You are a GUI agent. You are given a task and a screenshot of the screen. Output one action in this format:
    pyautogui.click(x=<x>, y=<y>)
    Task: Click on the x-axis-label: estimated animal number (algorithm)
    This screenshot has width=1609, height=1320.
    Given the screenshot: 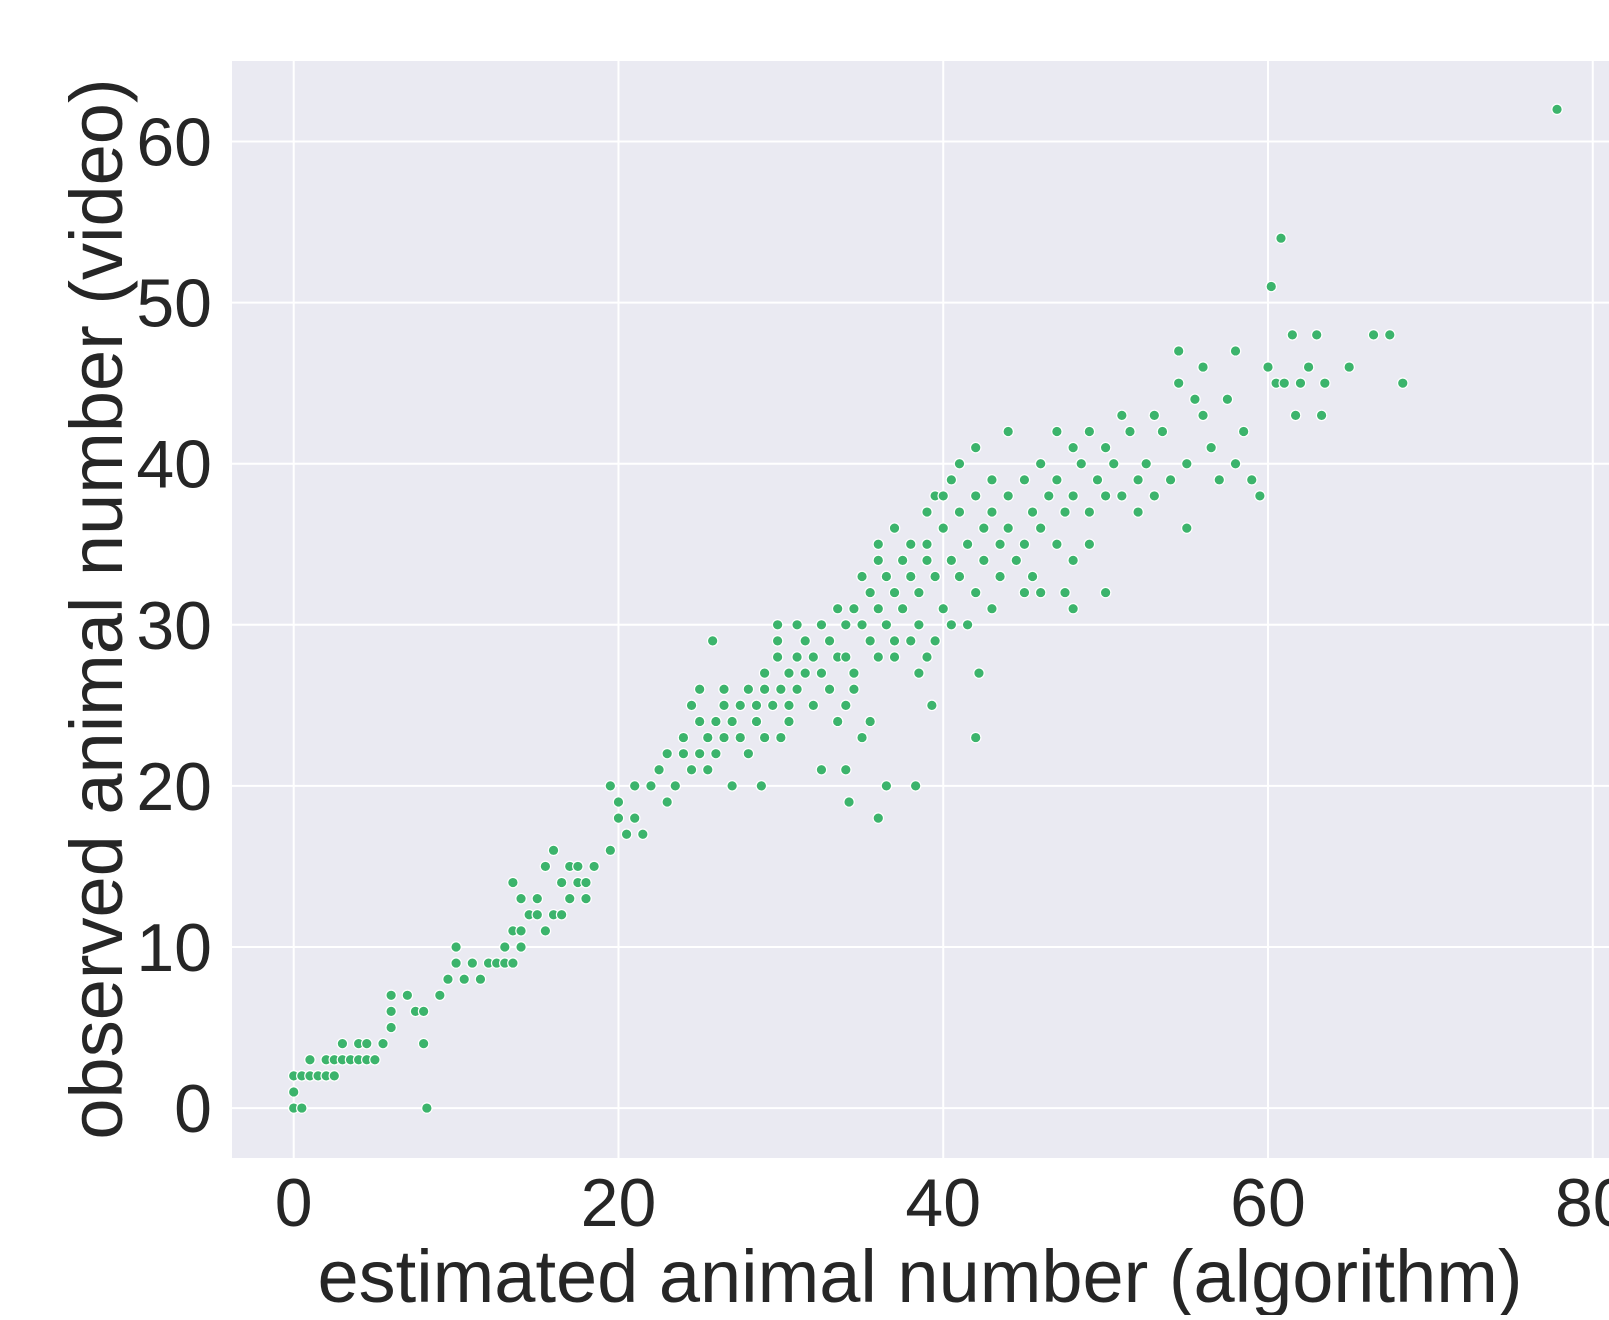 What is the action you would take?
    pyautogui.click(x=919, y=1275)
    